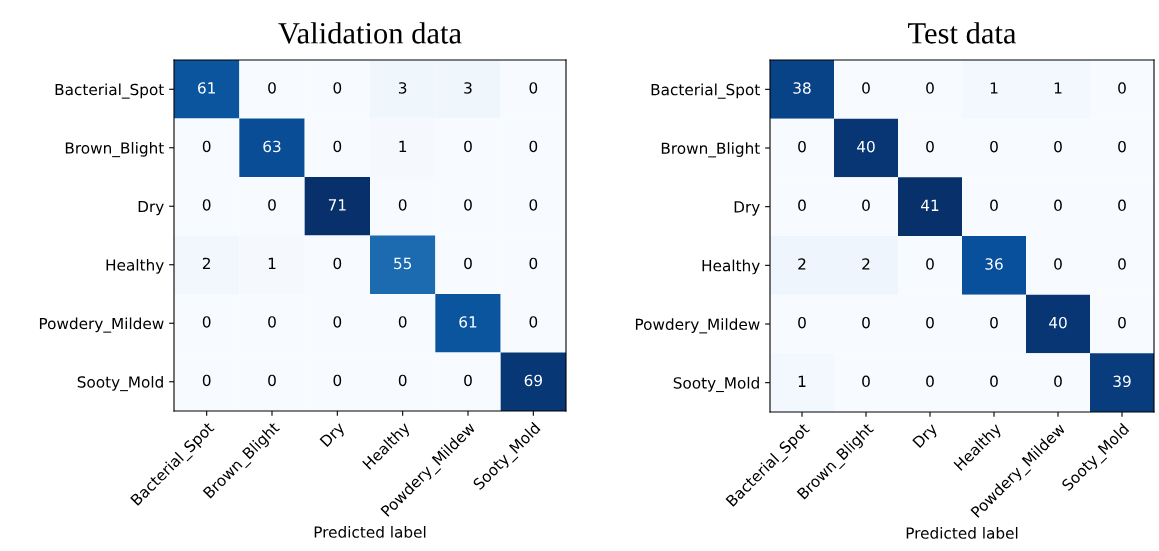  I want to click on data-label: 41, so click(930, 205).